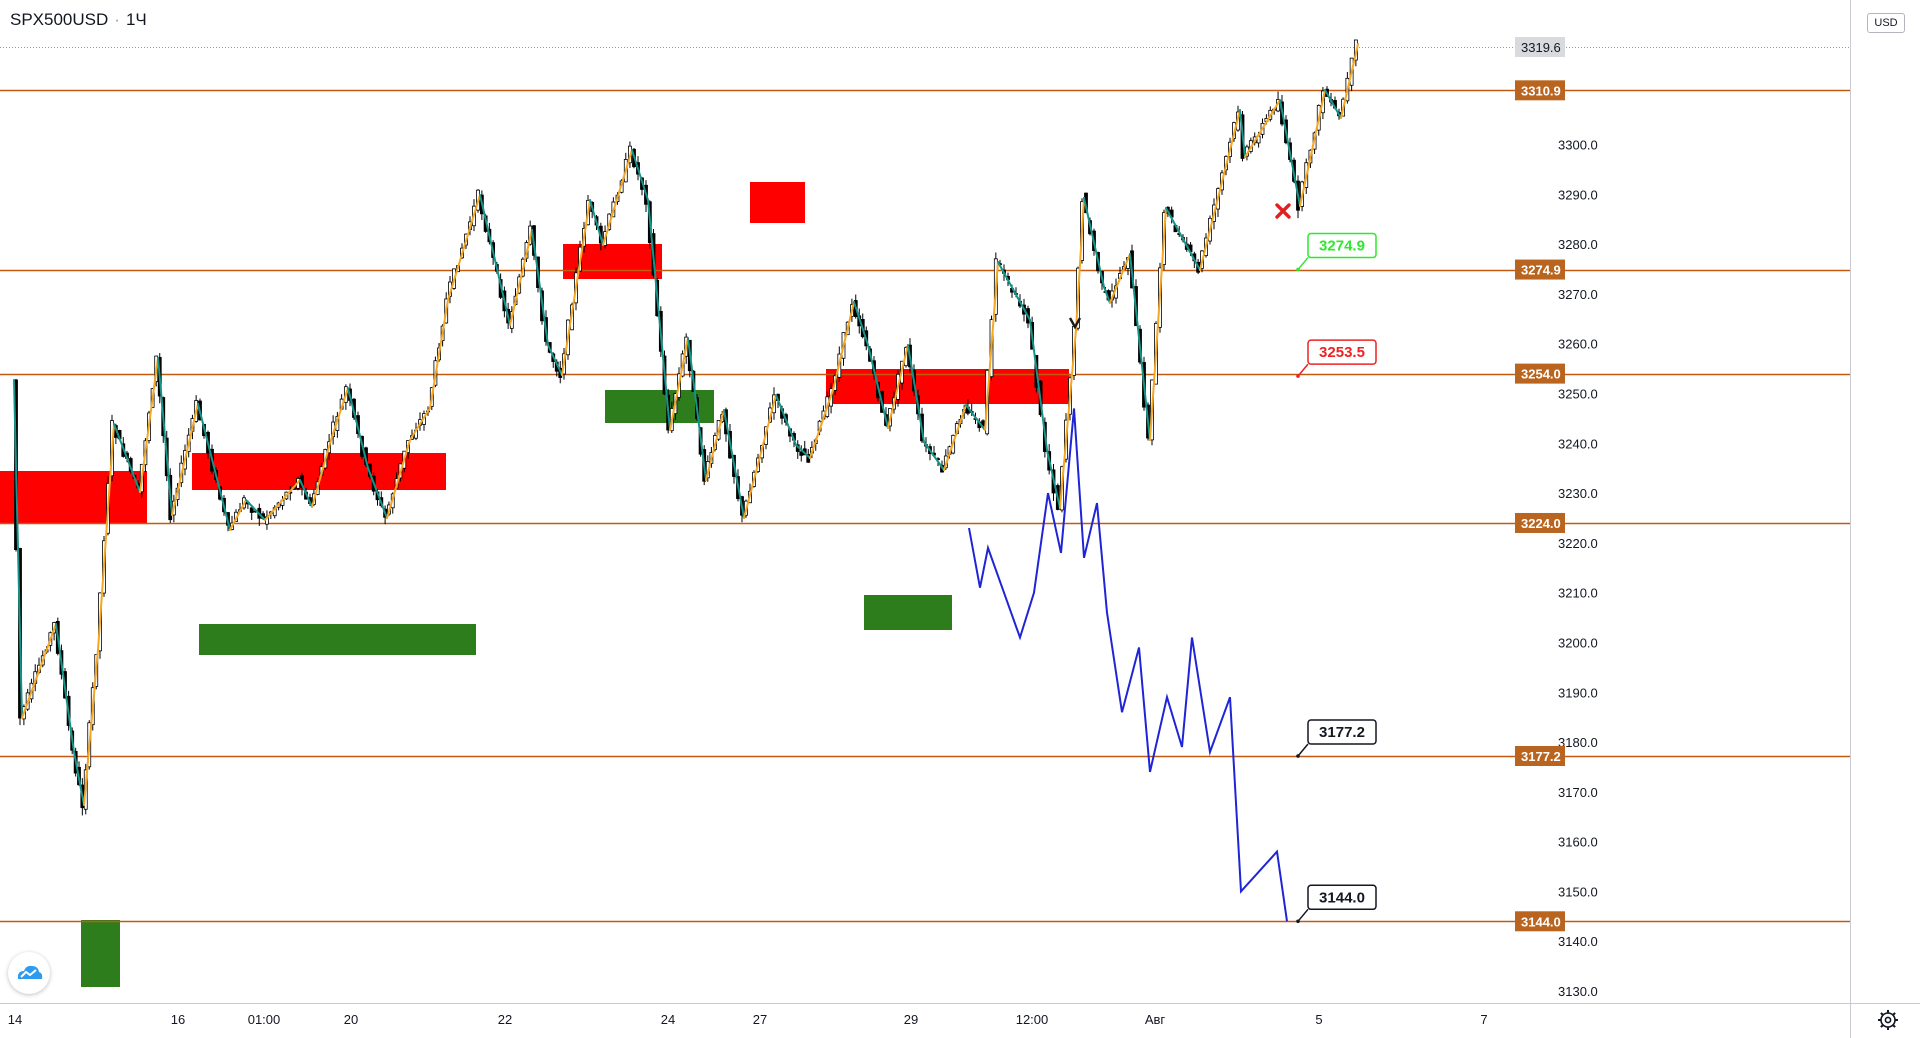 Image resolution: width=1920 pixels, height=1038 pixels. What do you see at coordinates (1578, 642) in the screenshot?
I see `price-tick-label: 3200.0` at bounding box center [1578, 642].